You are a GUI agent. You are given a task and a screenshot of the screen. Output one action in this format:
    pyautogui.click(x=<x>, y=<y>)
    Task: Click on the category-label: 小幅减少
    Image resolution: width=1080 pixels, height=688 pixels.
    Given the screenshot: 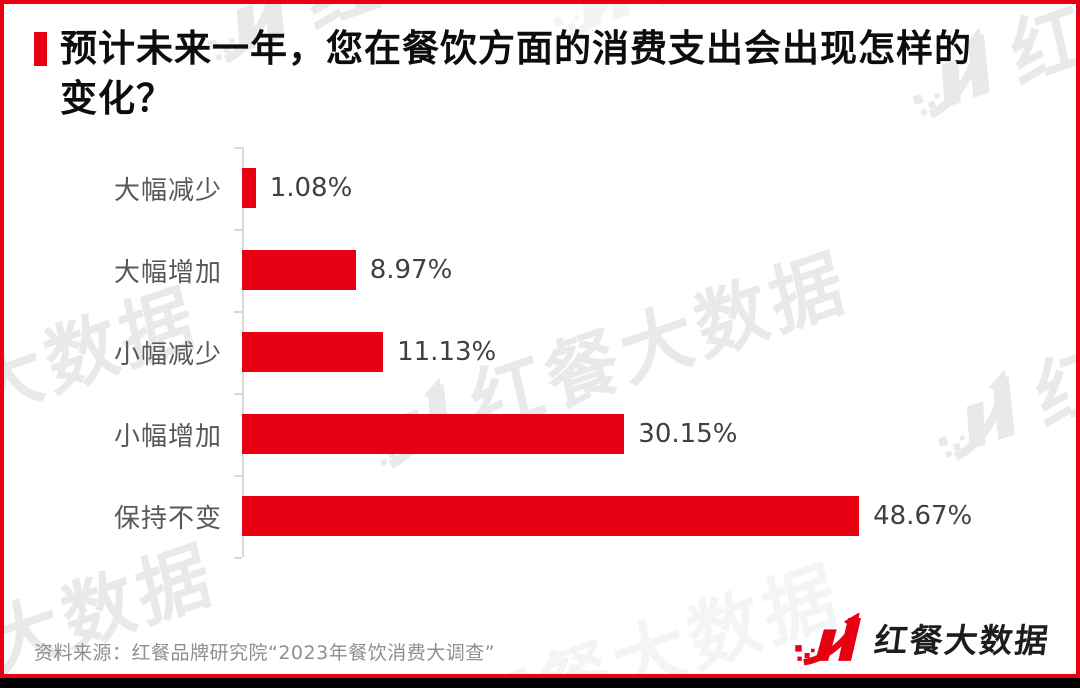 What is the action you would take?
    pyautogui.click(x=167, y=354)
    